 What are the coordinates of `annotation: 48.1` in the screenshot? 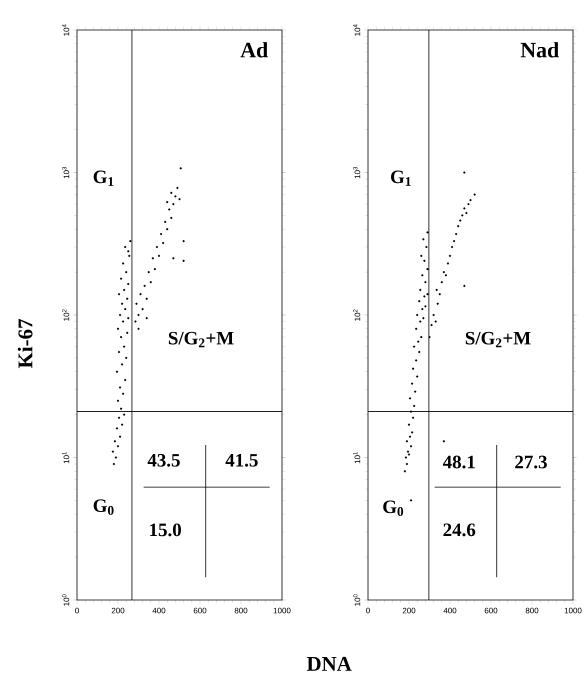 It's located at (458, 462).